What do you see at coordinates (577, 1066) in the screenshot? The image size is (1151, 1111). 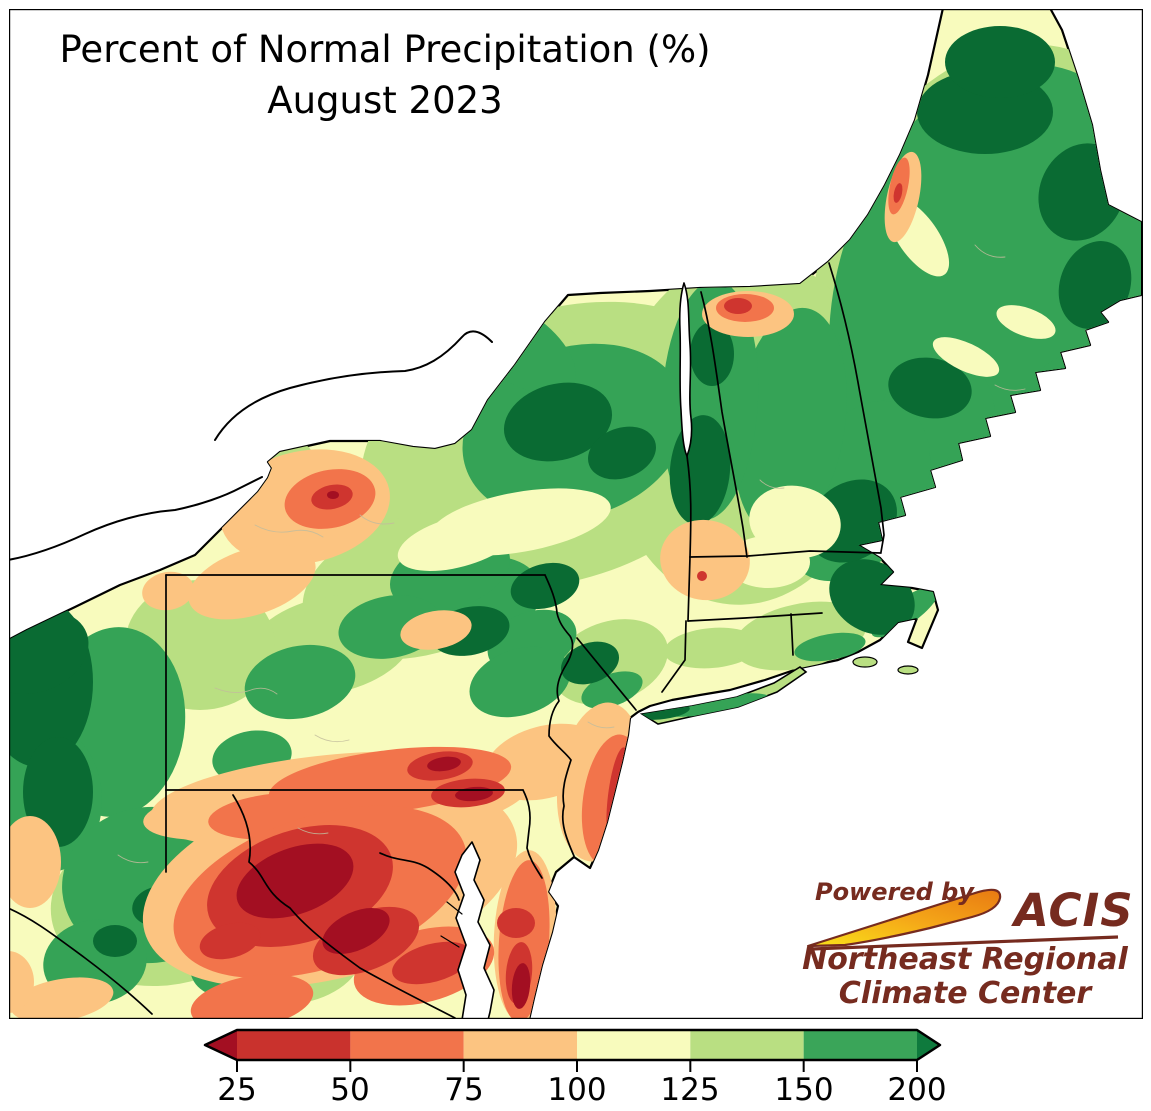 I see `colorbar-ticks` at bounding box center [577, 1066].